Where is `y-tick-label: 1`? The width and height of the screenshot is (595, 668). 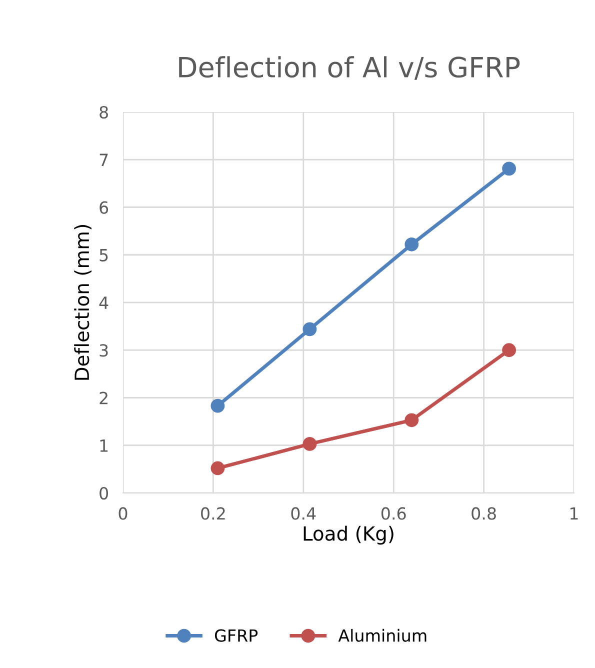
y-tick-label: 1 is located at coordinates (104, 446).